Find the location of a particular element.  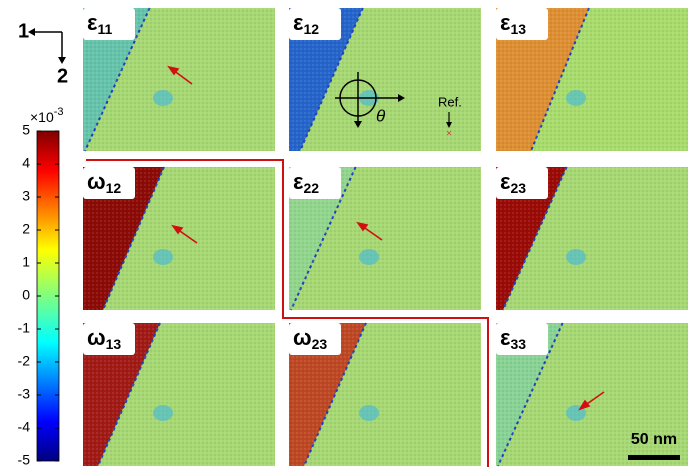

panel-label: ε12 is located at coordinates (306, 23).